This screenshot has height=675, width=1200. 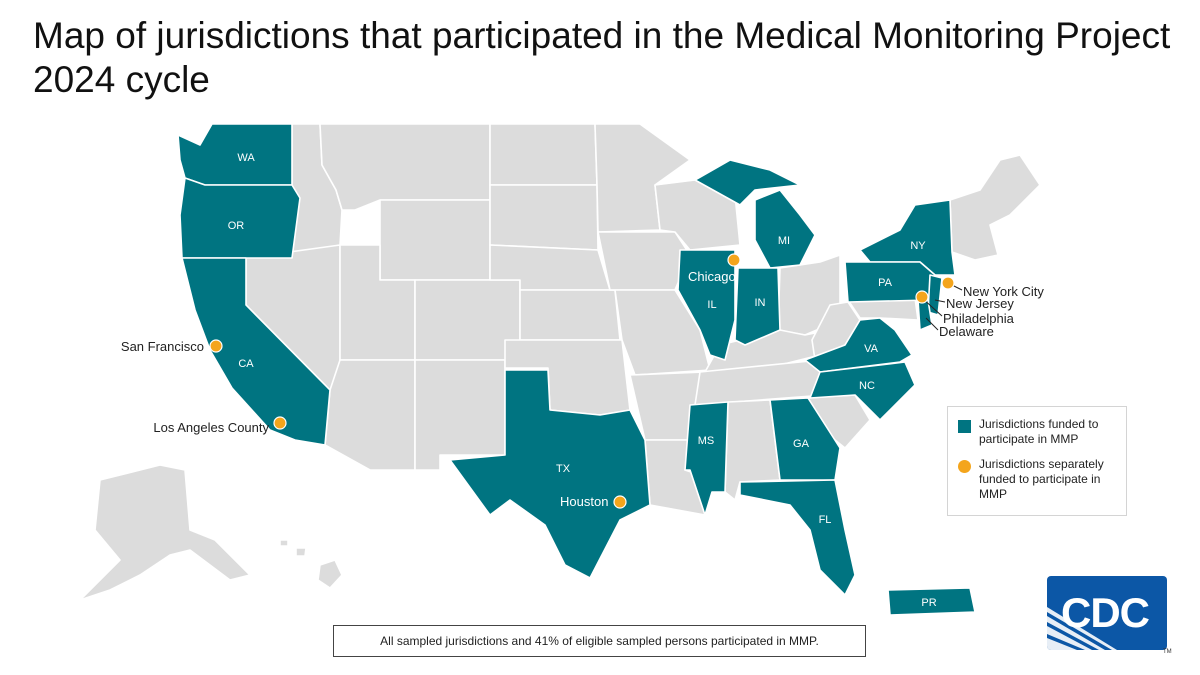 I want to click on label-ca: CA, so click(x=246, y=364).